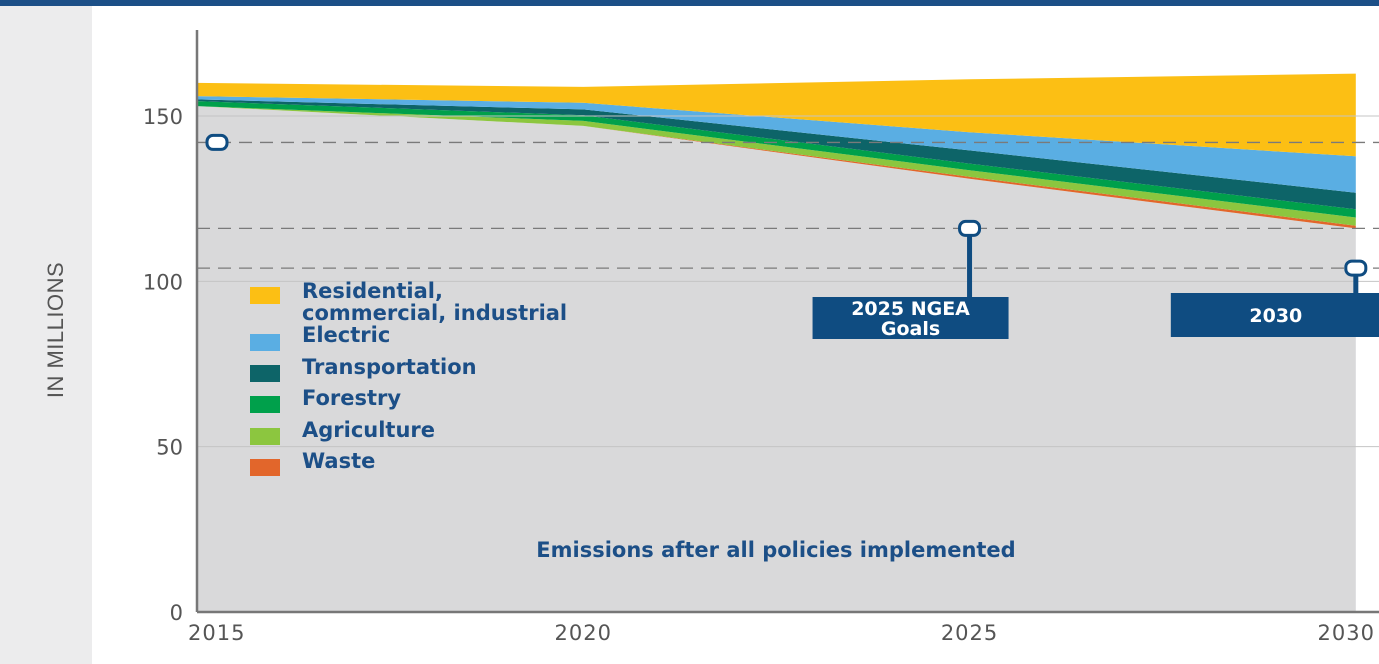 This screenshot has width=1379, height=664. I want to click on goal-label: 2025 NGEA, so click(910, 309).